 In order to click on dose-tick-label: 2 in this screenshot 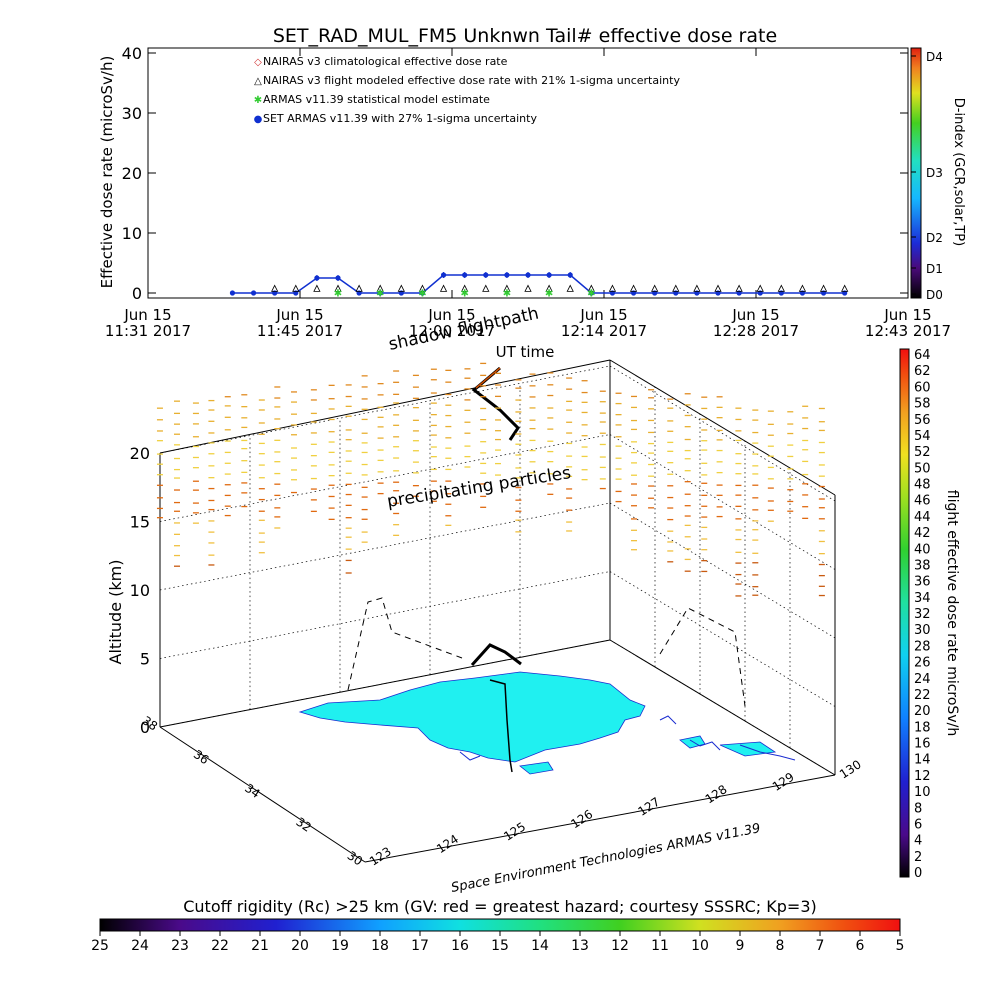, I will do `click(918, 857)`.